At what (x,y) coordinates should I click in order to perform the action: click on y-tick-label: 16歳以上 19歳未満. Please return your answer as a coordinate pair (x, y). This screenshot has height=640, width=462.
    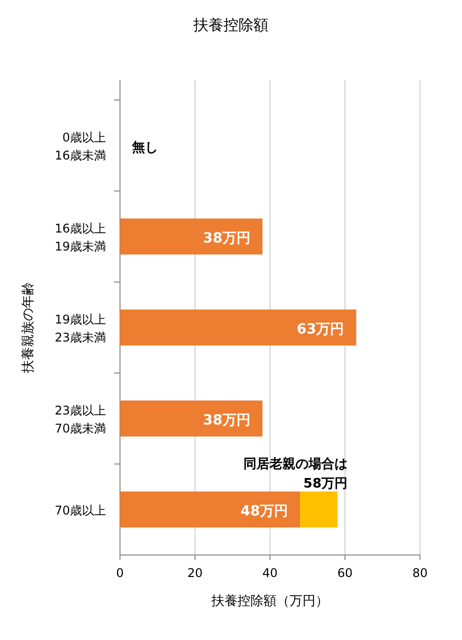
    Looking at the image, I should click on (80, 238).